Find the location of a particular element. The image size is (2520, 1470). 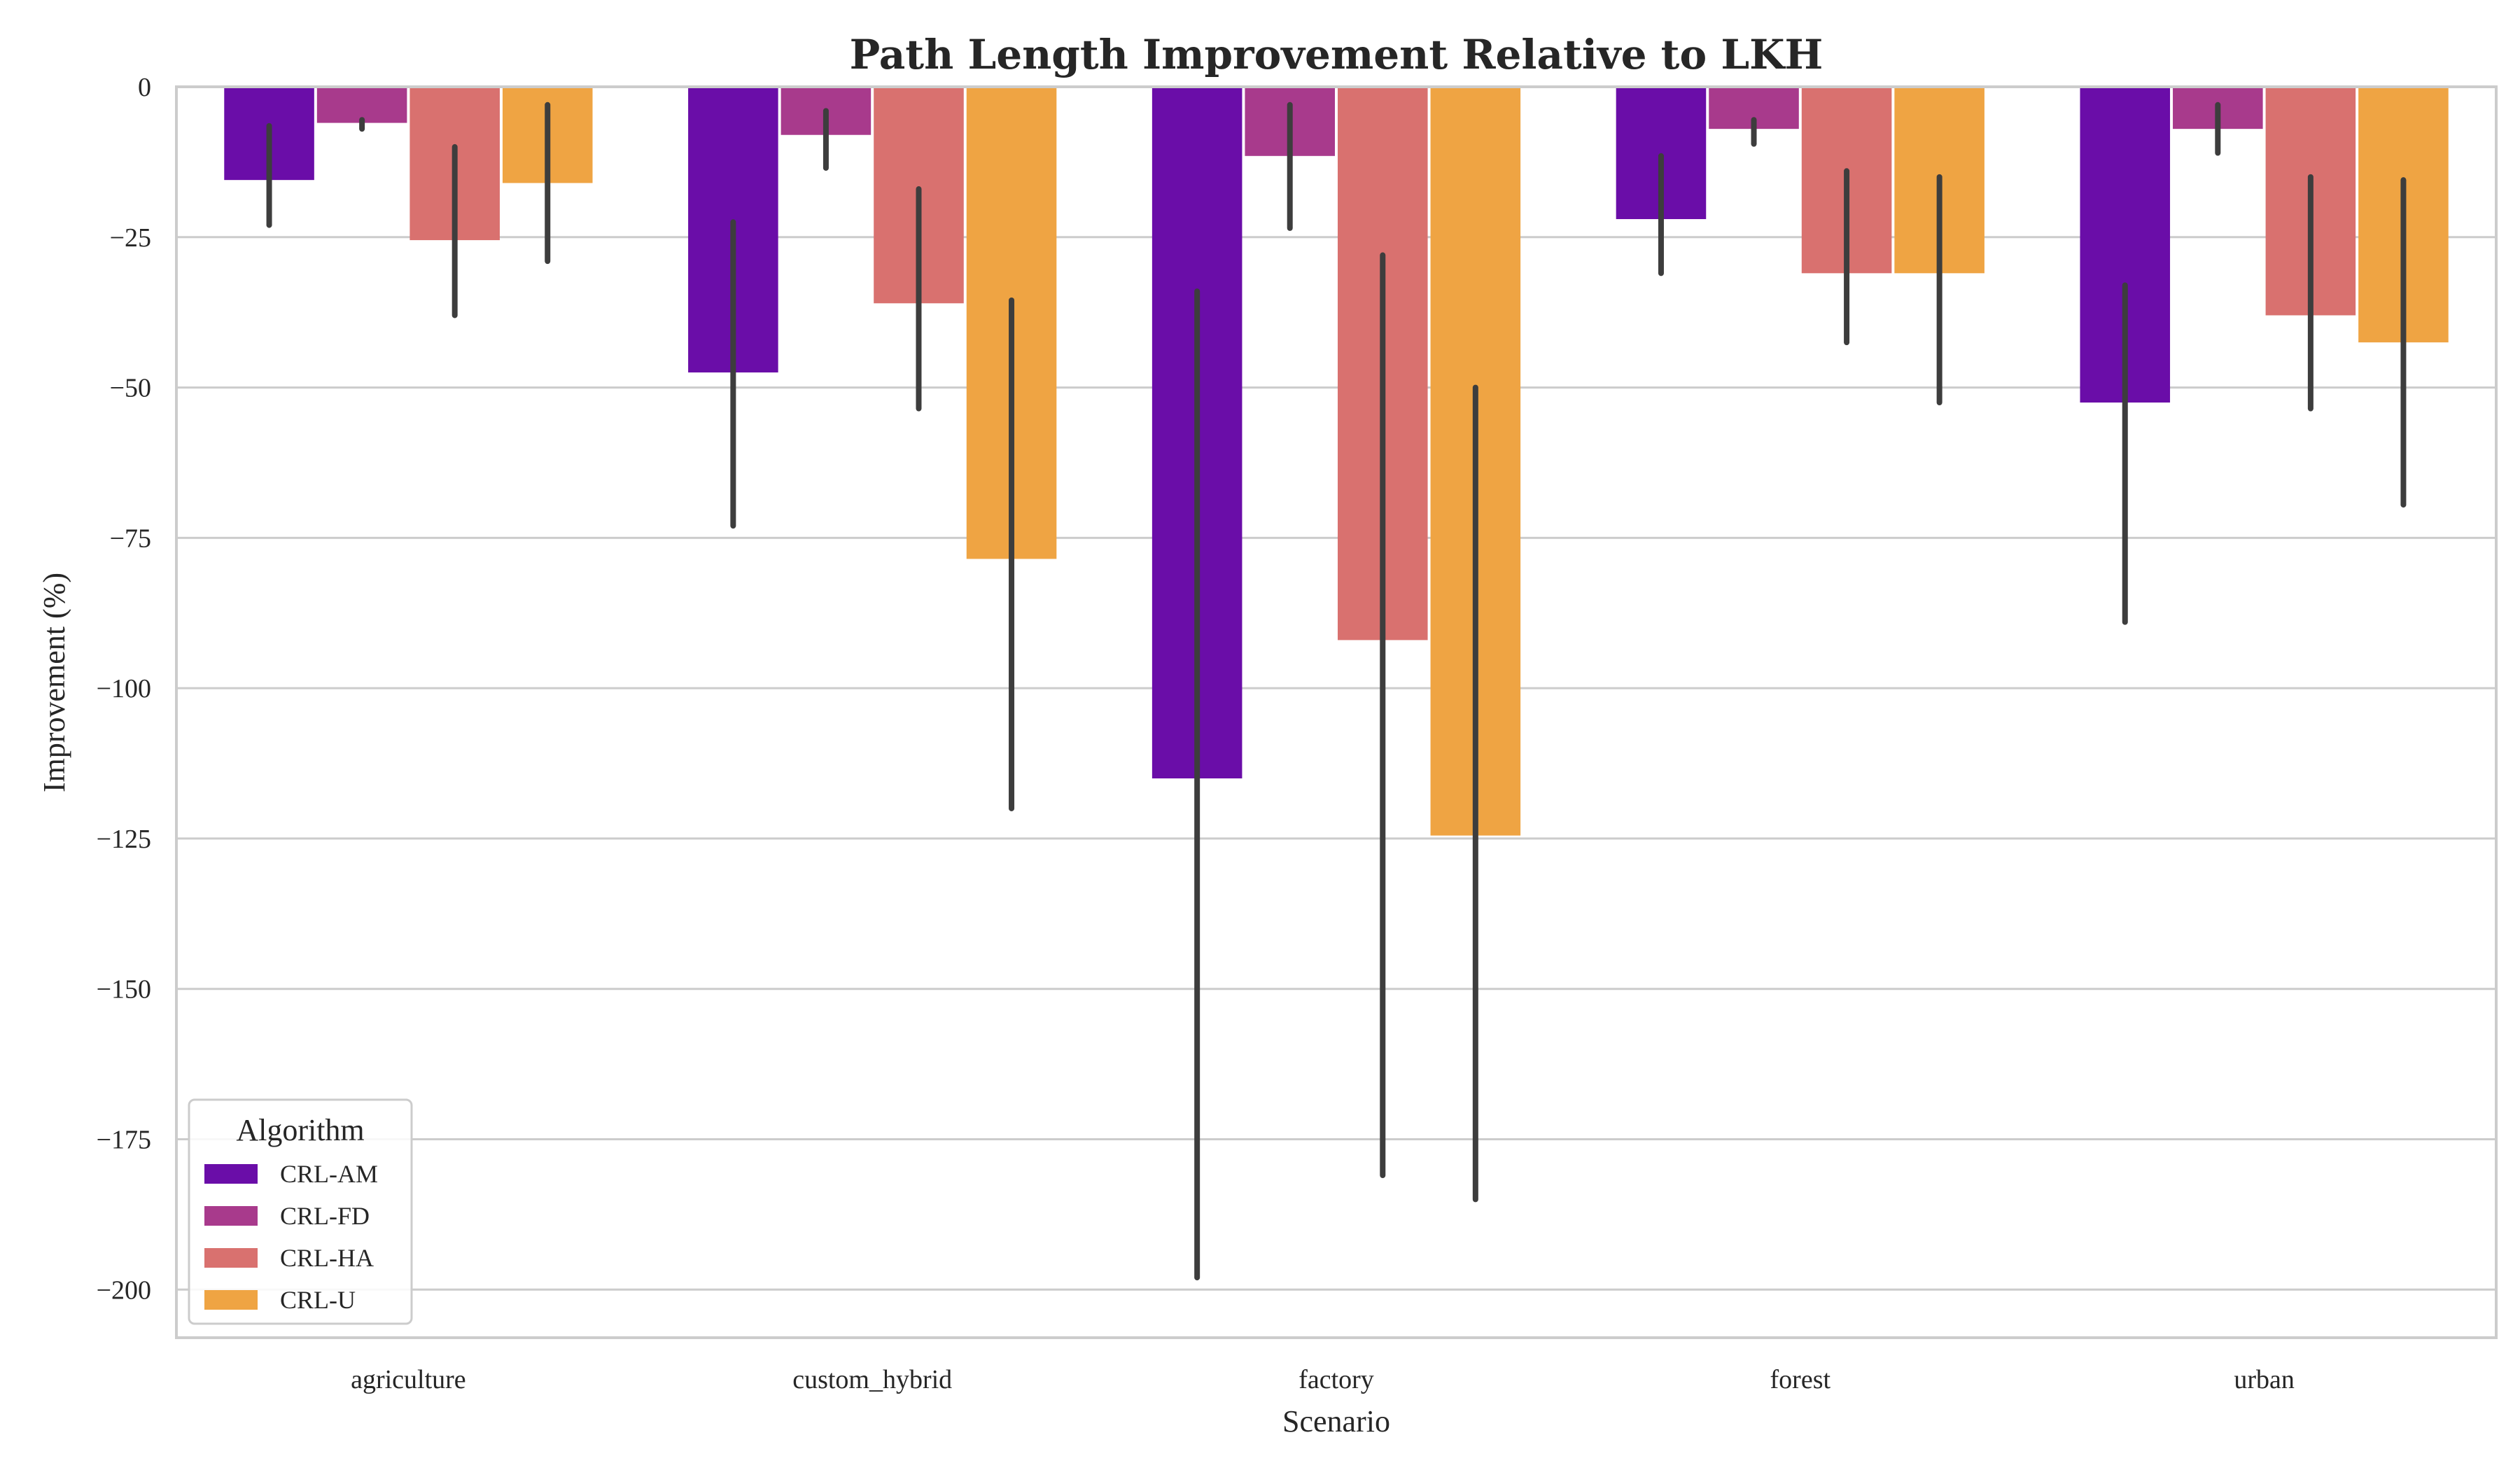

legend-label: CRL-AM is located at coordinates (329, 1174).